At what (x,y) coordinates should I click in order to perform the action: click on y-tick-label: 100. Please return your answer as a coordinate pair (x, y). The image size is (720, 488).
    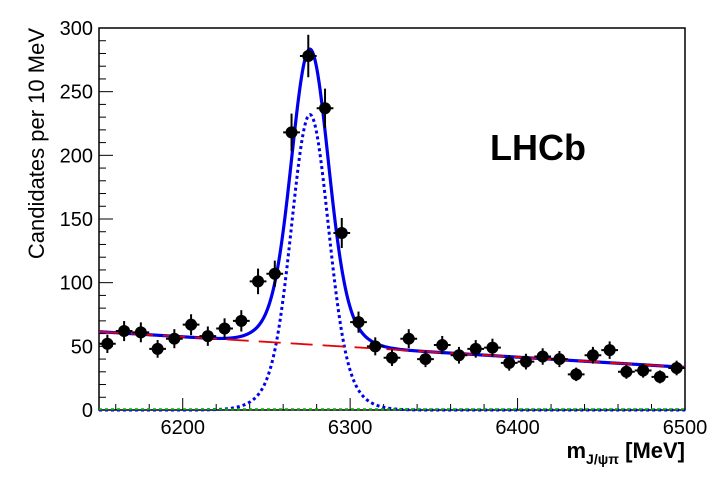
    Looking at the image, I should click on (76, 284).